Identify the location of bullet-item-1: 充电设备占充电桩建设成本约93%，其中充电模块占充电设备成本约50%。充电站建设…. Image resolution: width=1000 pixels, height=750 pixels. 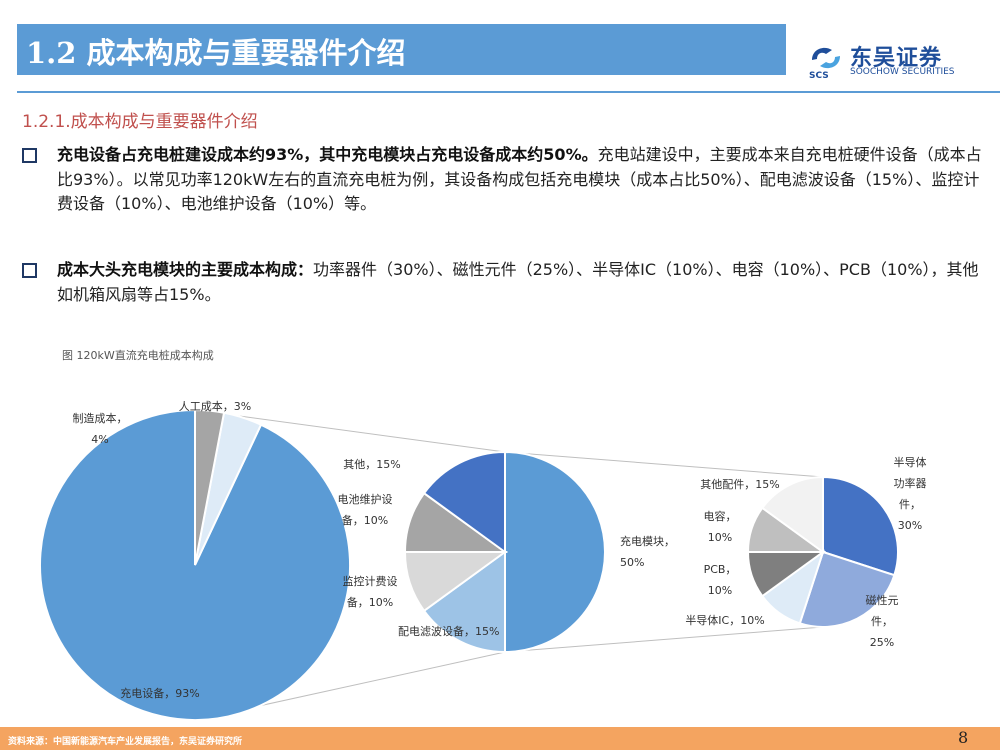
(507, 180).